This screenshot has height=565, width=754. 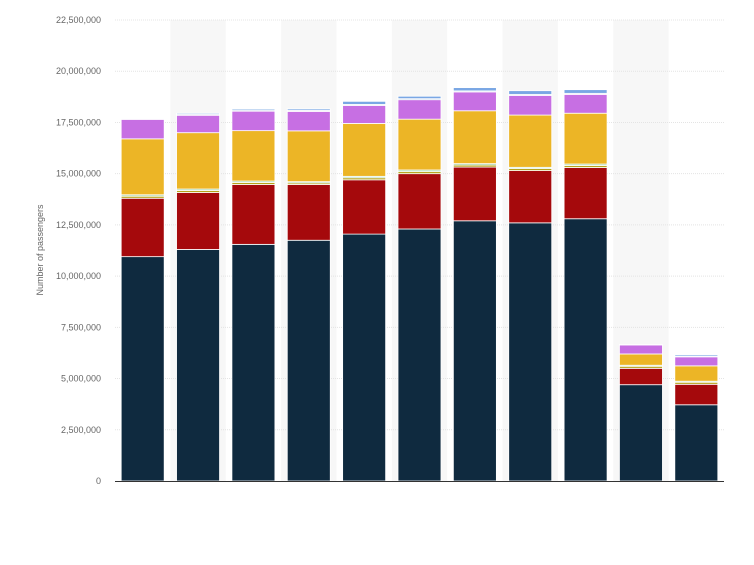 What do you see at coordinates (78, 174) in the screenshot?
I see `y-tick-label: 15,000,000` at bounding box center [78, 174].